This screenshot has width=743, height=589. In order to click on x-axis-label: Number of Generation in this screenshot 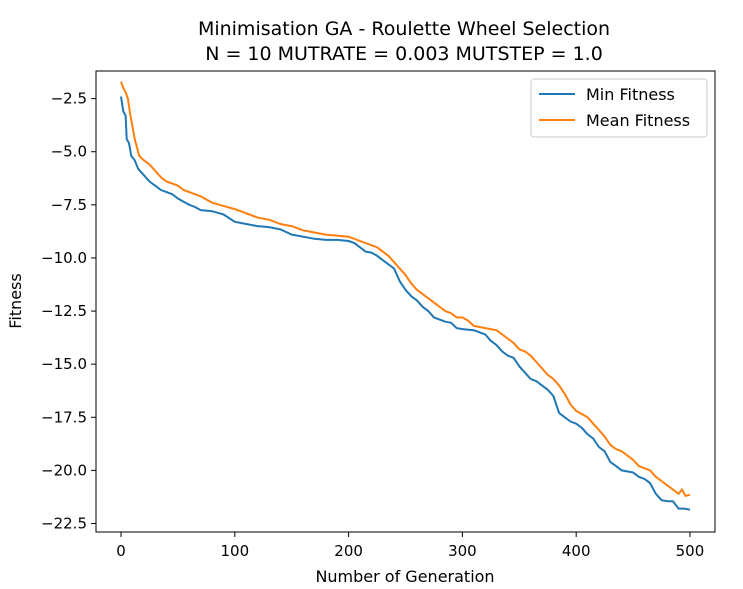, I will do `click(404, 576)`.